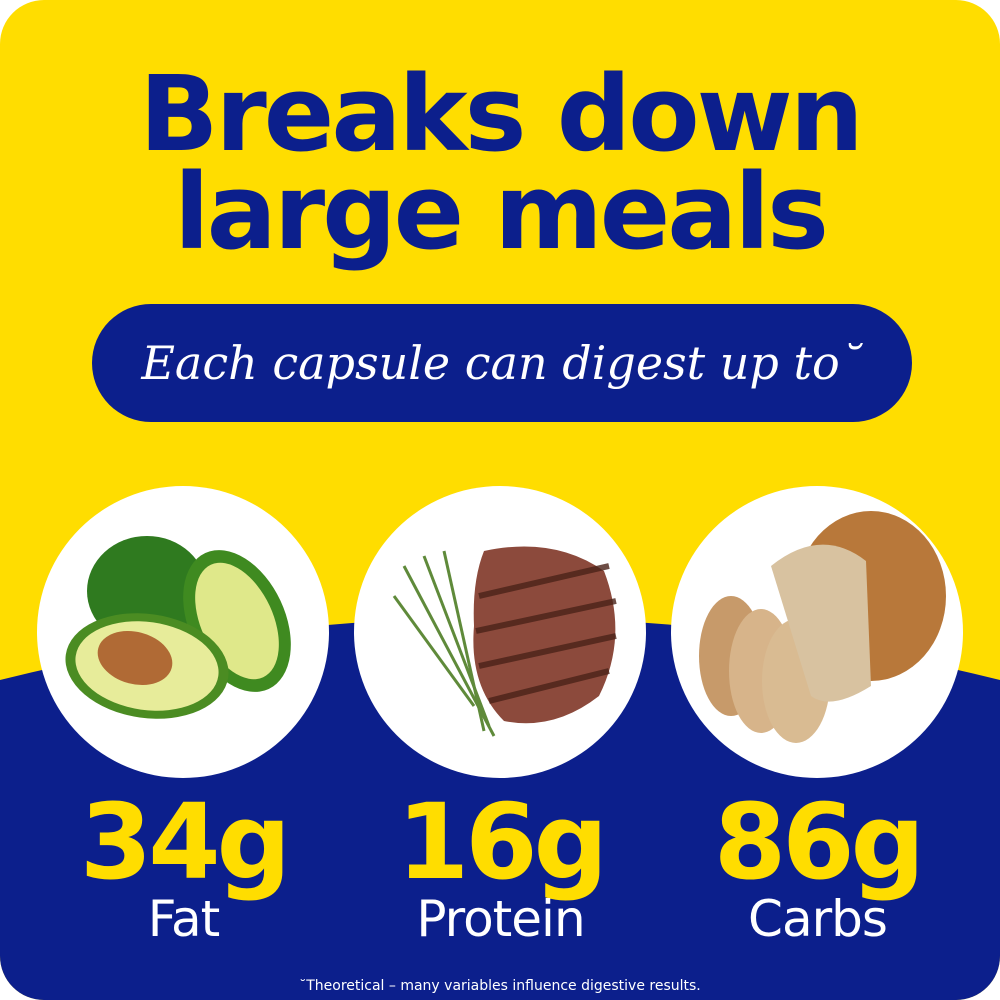 This screenshot has height=1000, width=1000. Describe the element at coordinates (501, 114) in the screenshot. I see `title-line-1: Breaks down` at that location.